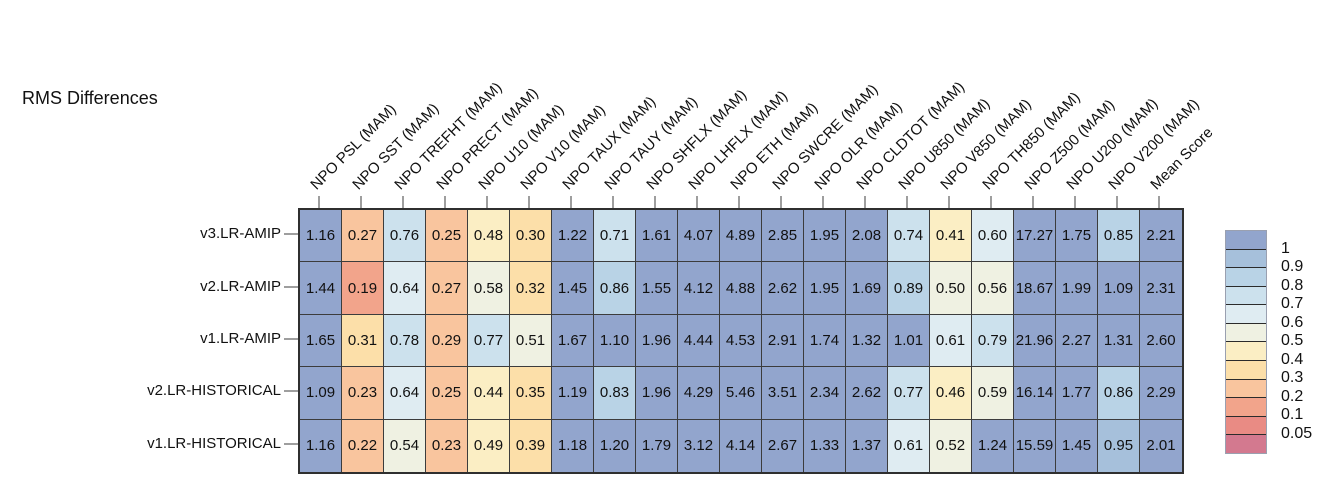 Image resolution: width=1329 pixels, height=493 pixels. Describe the element at coordinates (489, 445) in the screenshot. I see `heatmap-cell: 0.49` at that location.